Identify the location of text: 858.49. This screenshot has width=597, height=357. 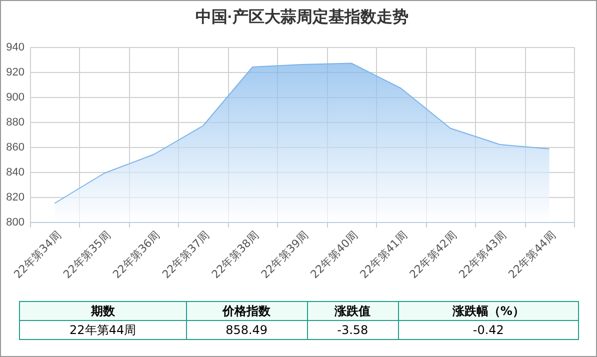
(247, 330).